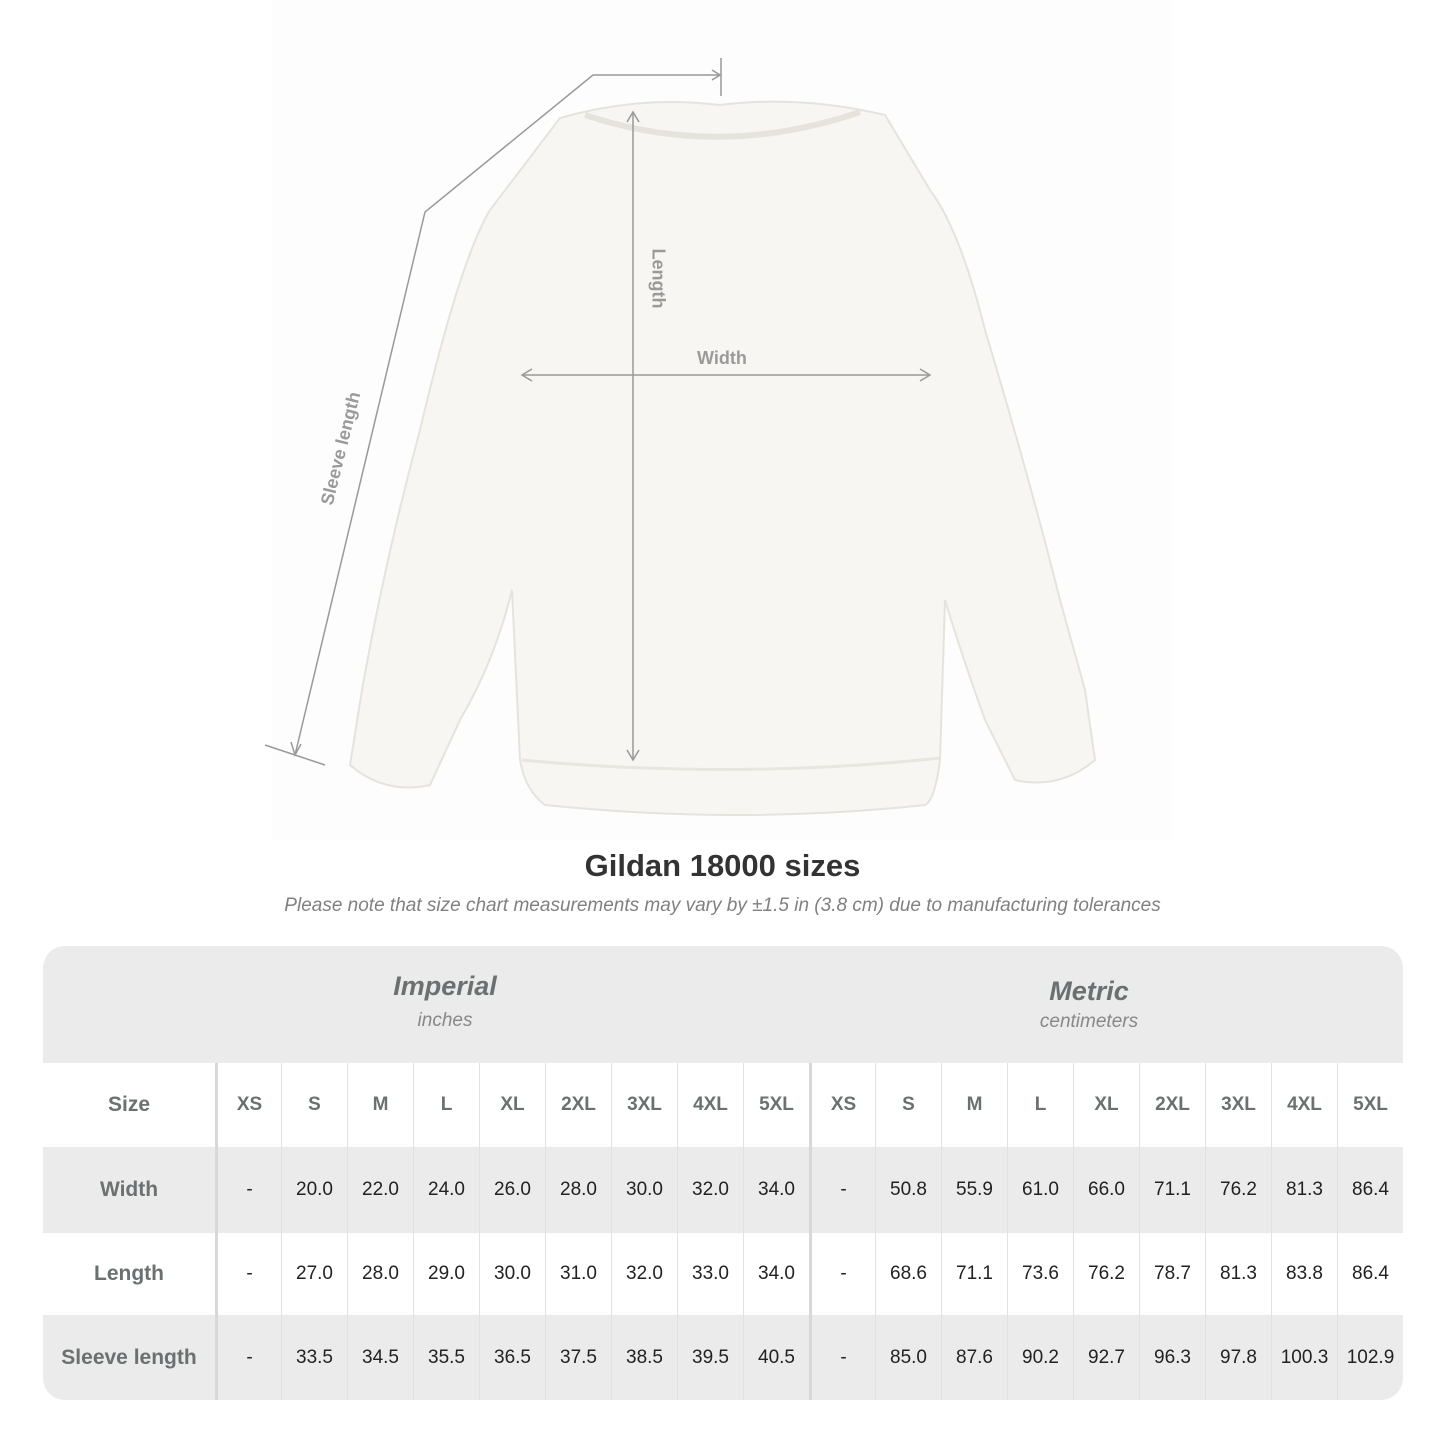 This screenshot has width=1445, height=1445. I want to click on length-arrow-top, so click(633, 116).